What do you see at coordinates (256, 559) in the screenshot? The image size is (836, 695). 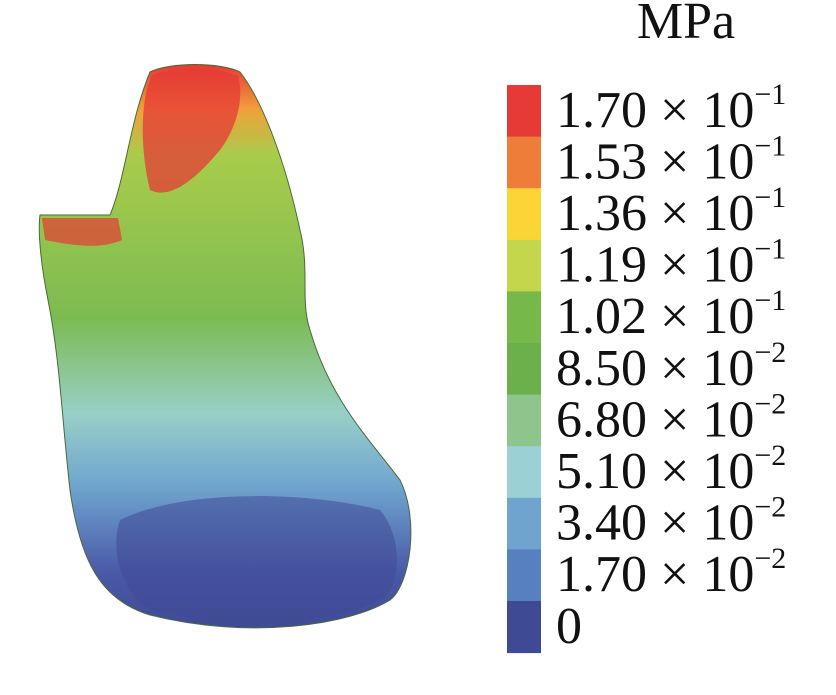 I see `low-stress-region` at bounding box center [256, 559].